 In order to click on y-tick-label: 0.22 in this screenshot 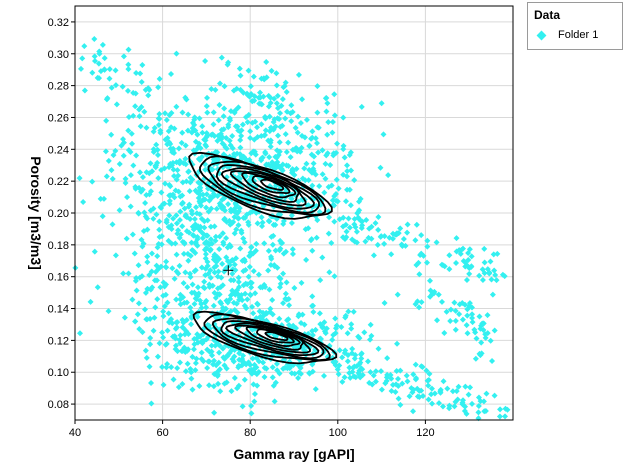, I will do `click(58, 182)`.